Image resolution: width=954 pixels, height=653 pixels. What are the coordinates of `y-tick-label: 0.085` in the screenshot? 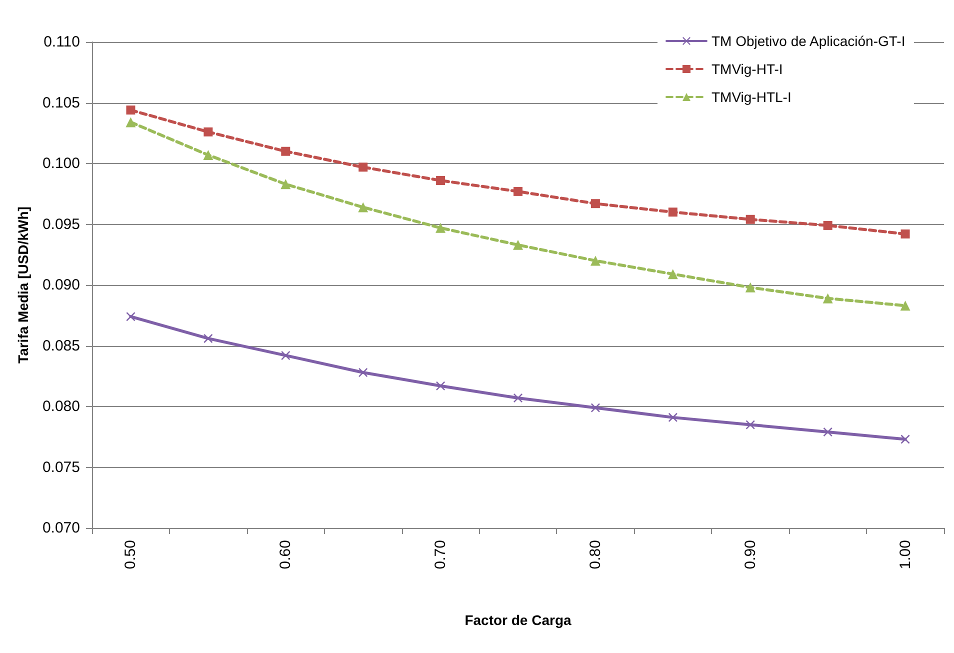 It's located at (61, 345).